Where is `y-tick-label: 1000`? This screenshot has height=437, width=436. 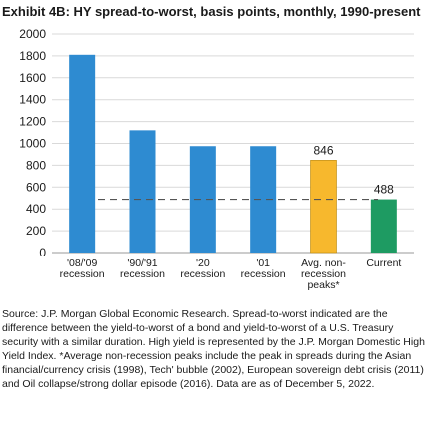
y-tick-label: 1000 is located at coordinates (32, 144).